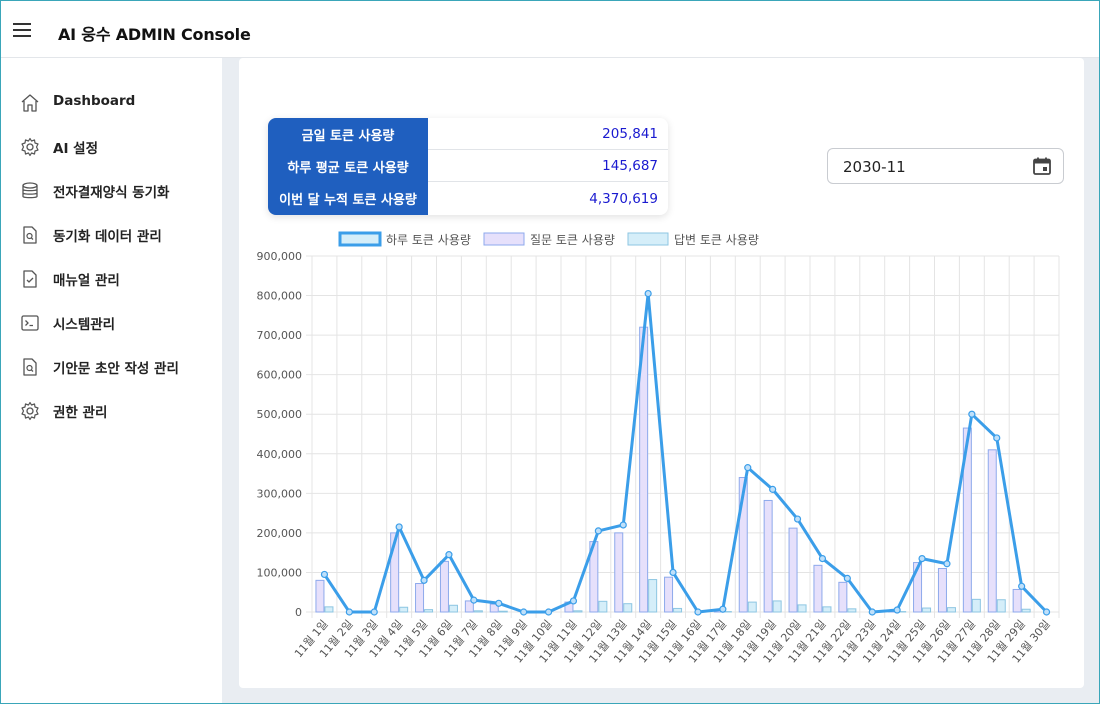  I want to click on sidebar-item-draft: 기안문 초안 작성 관리, so click(111, 366).